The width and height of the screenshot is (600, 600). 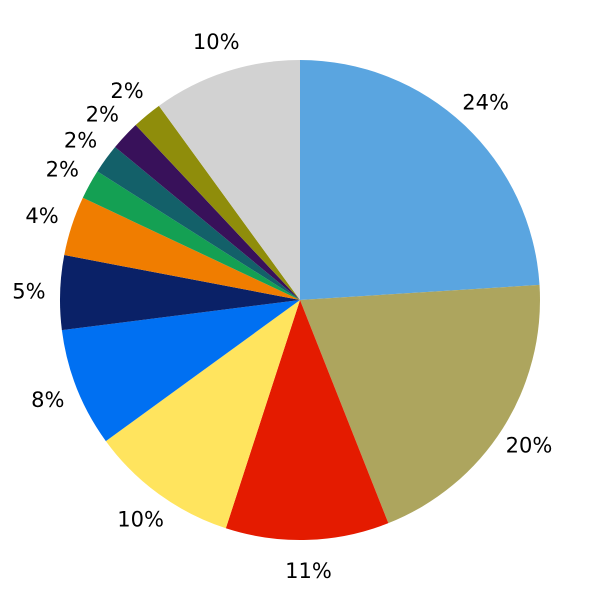 What do you see at coordinates (62, 169) in the screenshot?
I see `pie-label-slice-green: 2%` at bounding box center [62, 169].